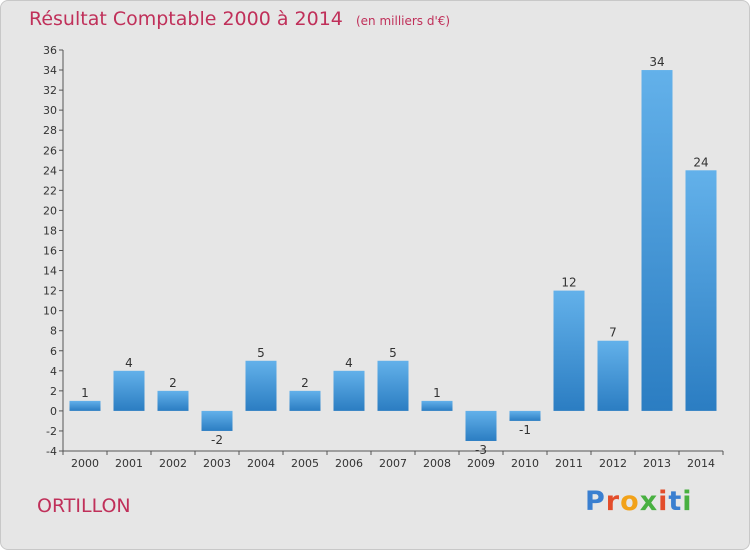 This screenshot has height=550, width=750. I want to click on chart-subtitle: (en milliers d'€), so click(403, 21).